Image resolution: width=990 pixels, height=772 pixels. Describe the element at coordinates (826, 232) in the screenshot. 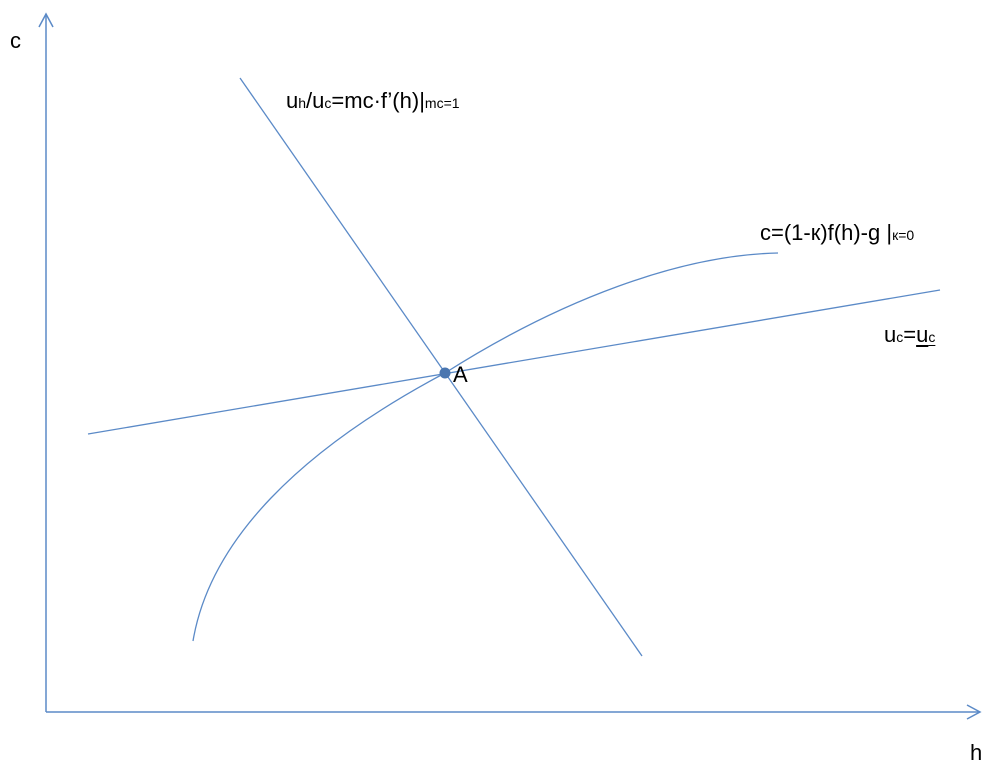

I see `budget-equation: c=(1-к)f(h)-g |` at that location.